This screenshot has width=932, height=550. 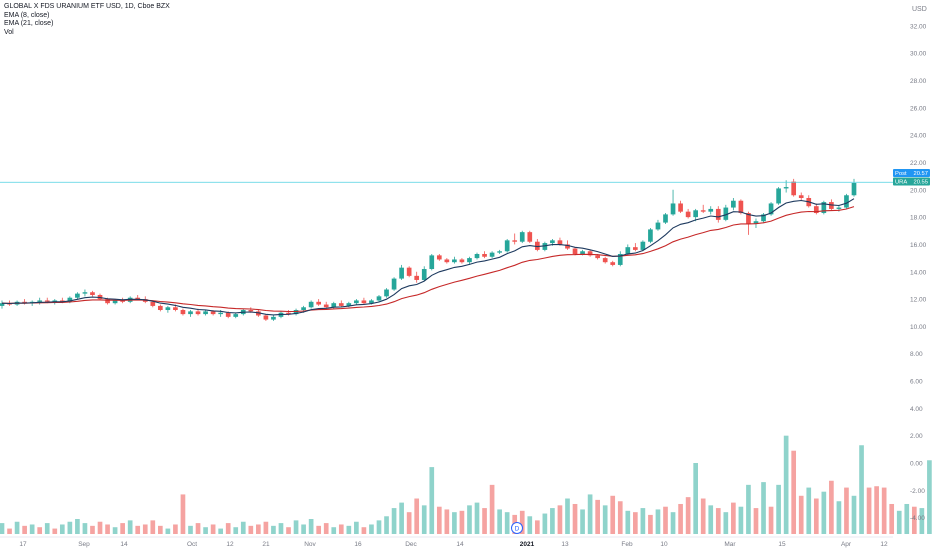 I want to click on currency-label: USD, so click(x=919, y=9).